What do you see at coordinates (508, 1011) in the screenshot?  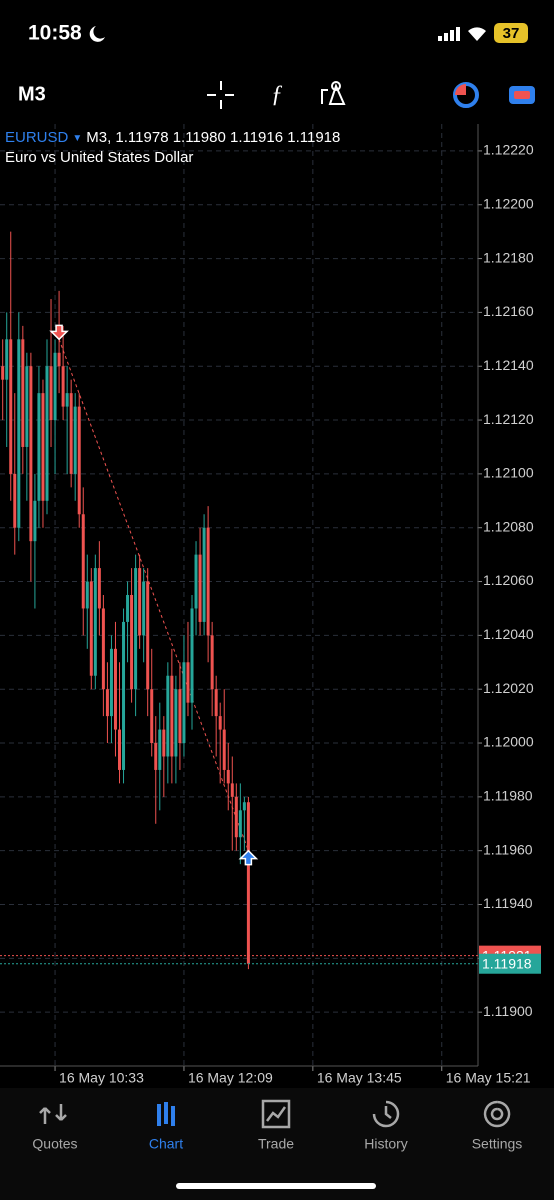 I see `y-tick-label: 1.11900` at bounding box center [508, 1011].